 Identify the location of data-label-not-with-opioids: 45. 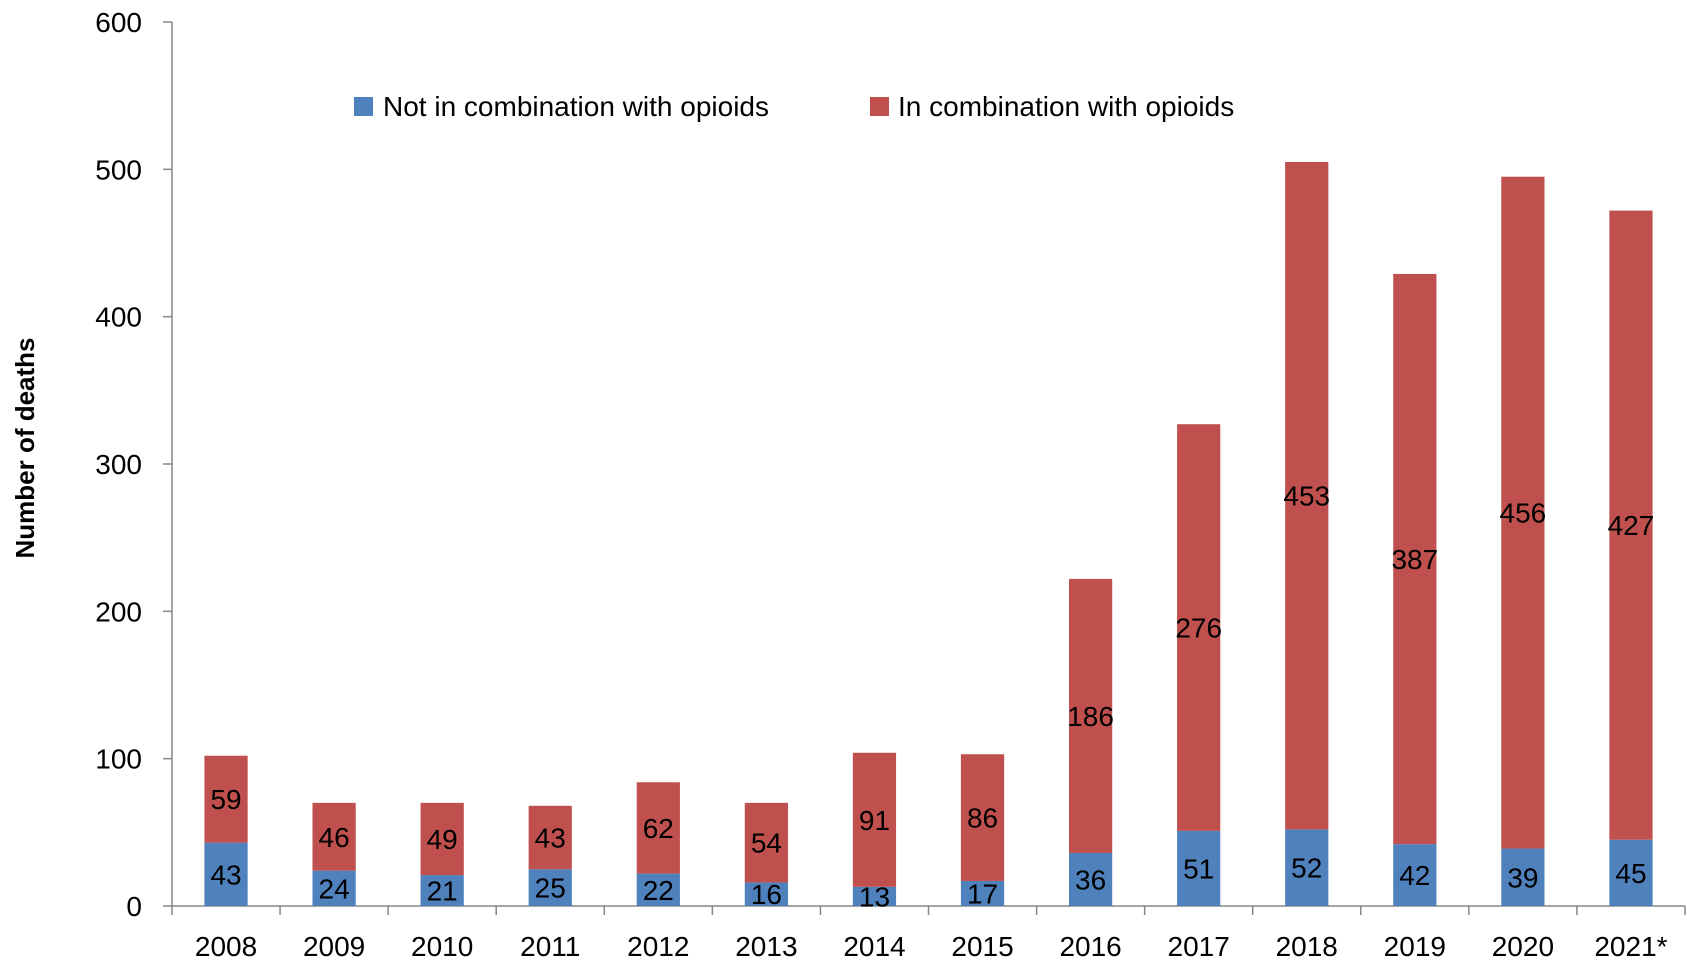
(1630, 873).